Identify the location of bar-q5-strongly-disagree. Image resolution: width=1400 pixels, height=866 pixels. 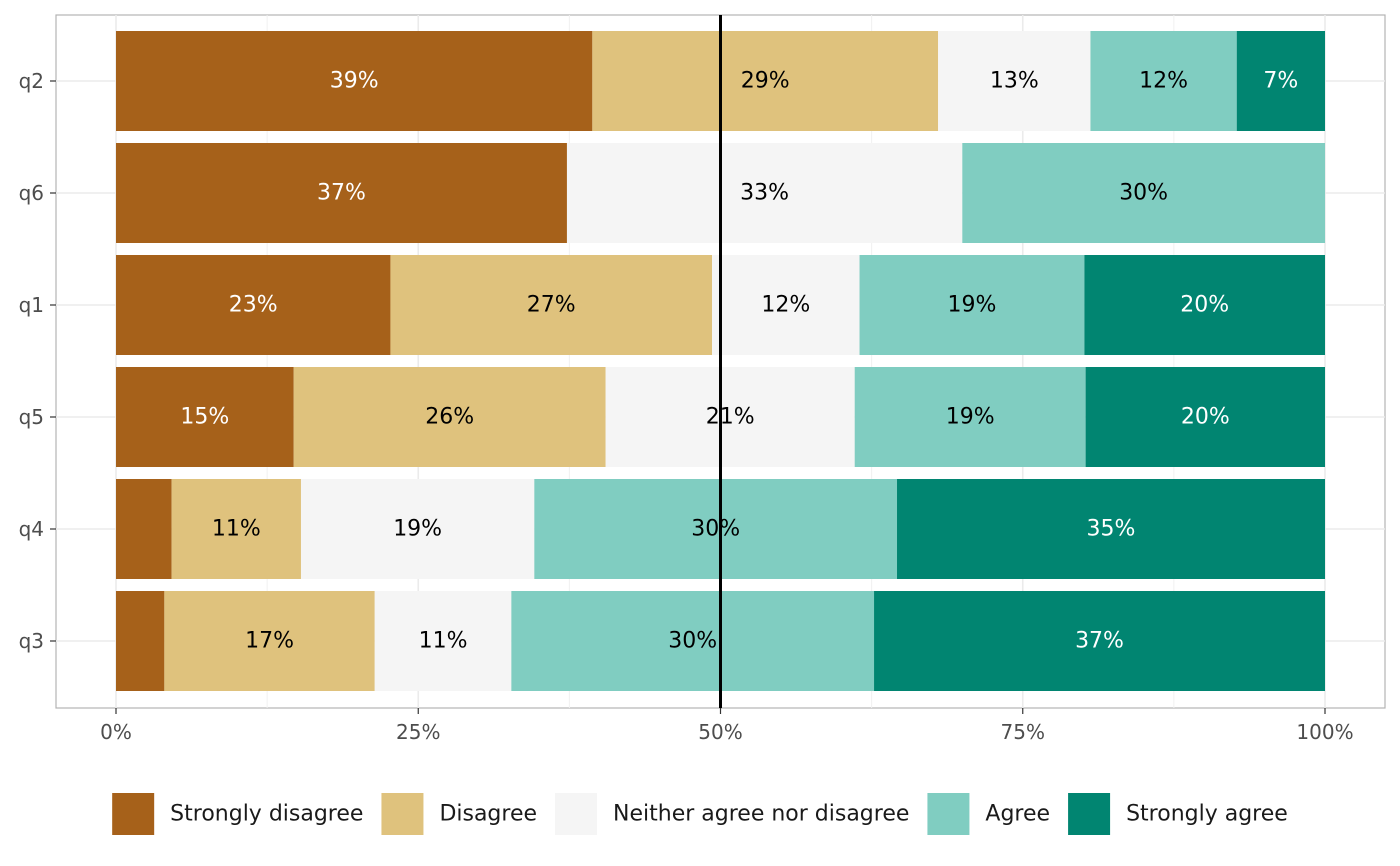
(205, 417).